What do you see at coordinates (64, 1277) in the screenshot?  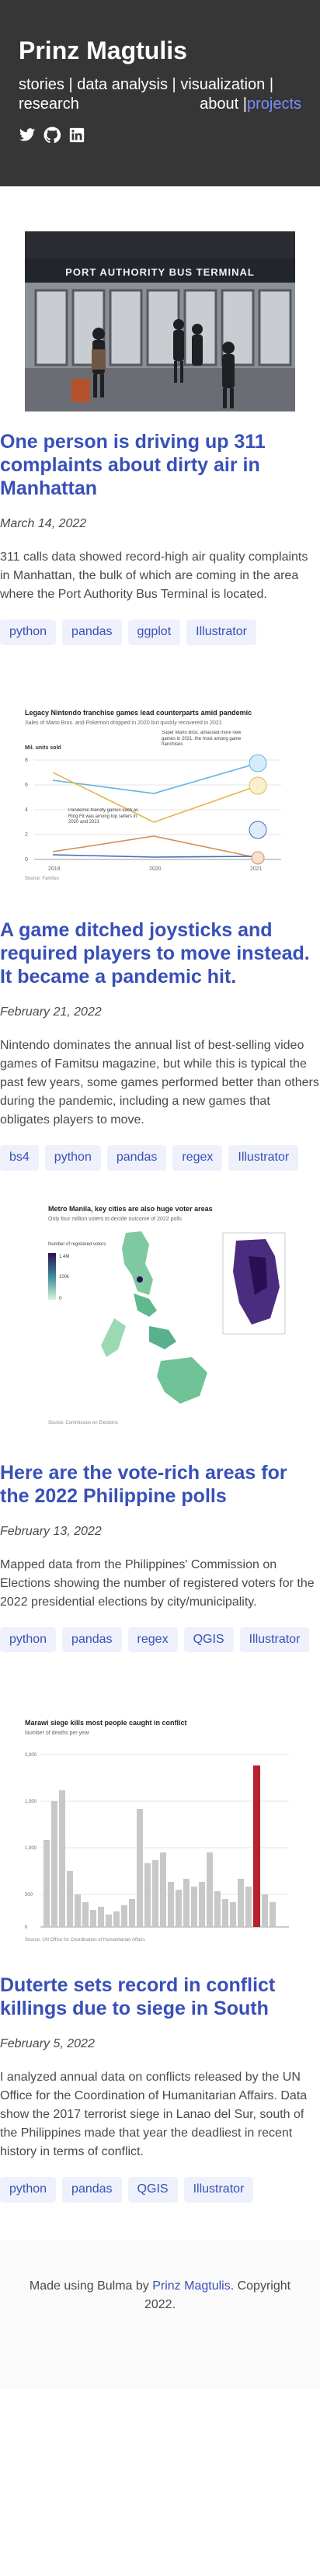 I see `legend-value: 100k` at bounding box center [64, 1277].